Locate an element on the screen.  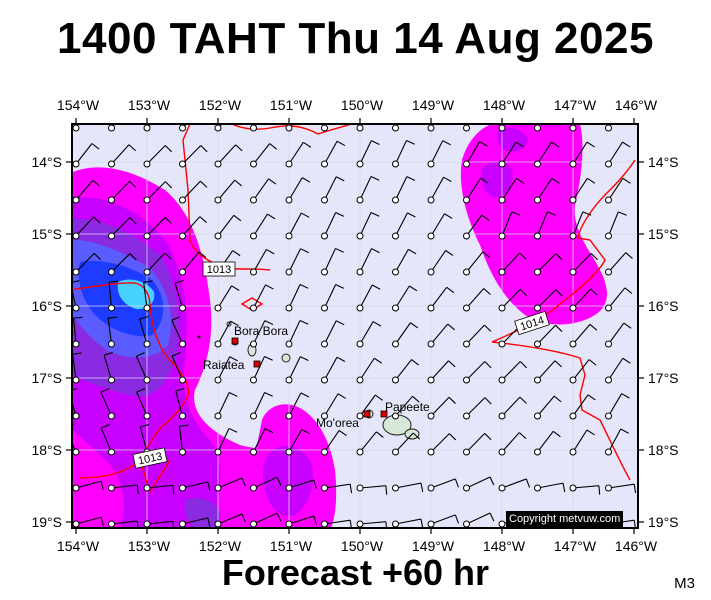
svg-text: 146°W is located at coordinates (636, 105).